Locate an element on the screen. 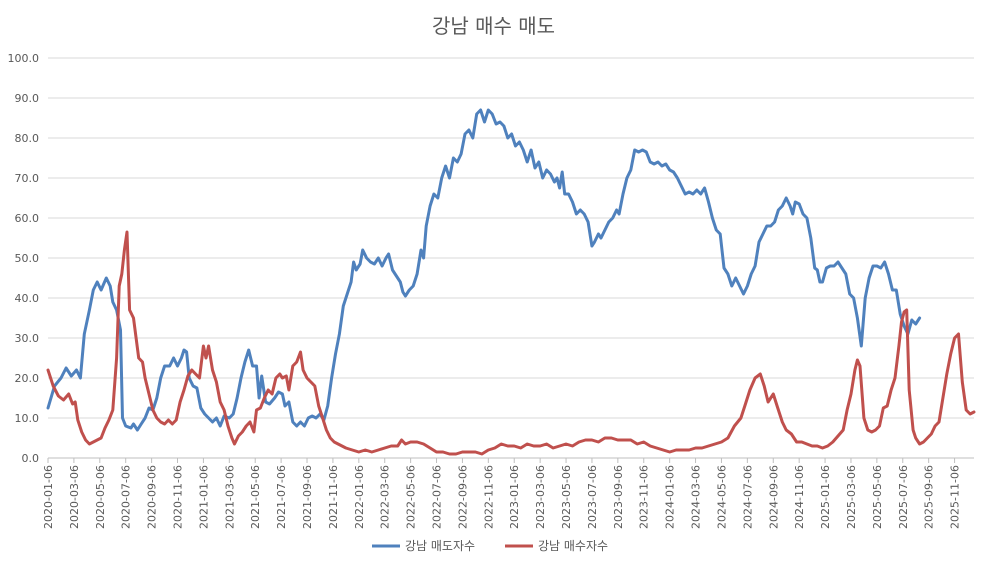 Image resolution: width=987 pixels, height=562 pixels. y-tick-label: 100.0 is located at coordinates (24, 58).